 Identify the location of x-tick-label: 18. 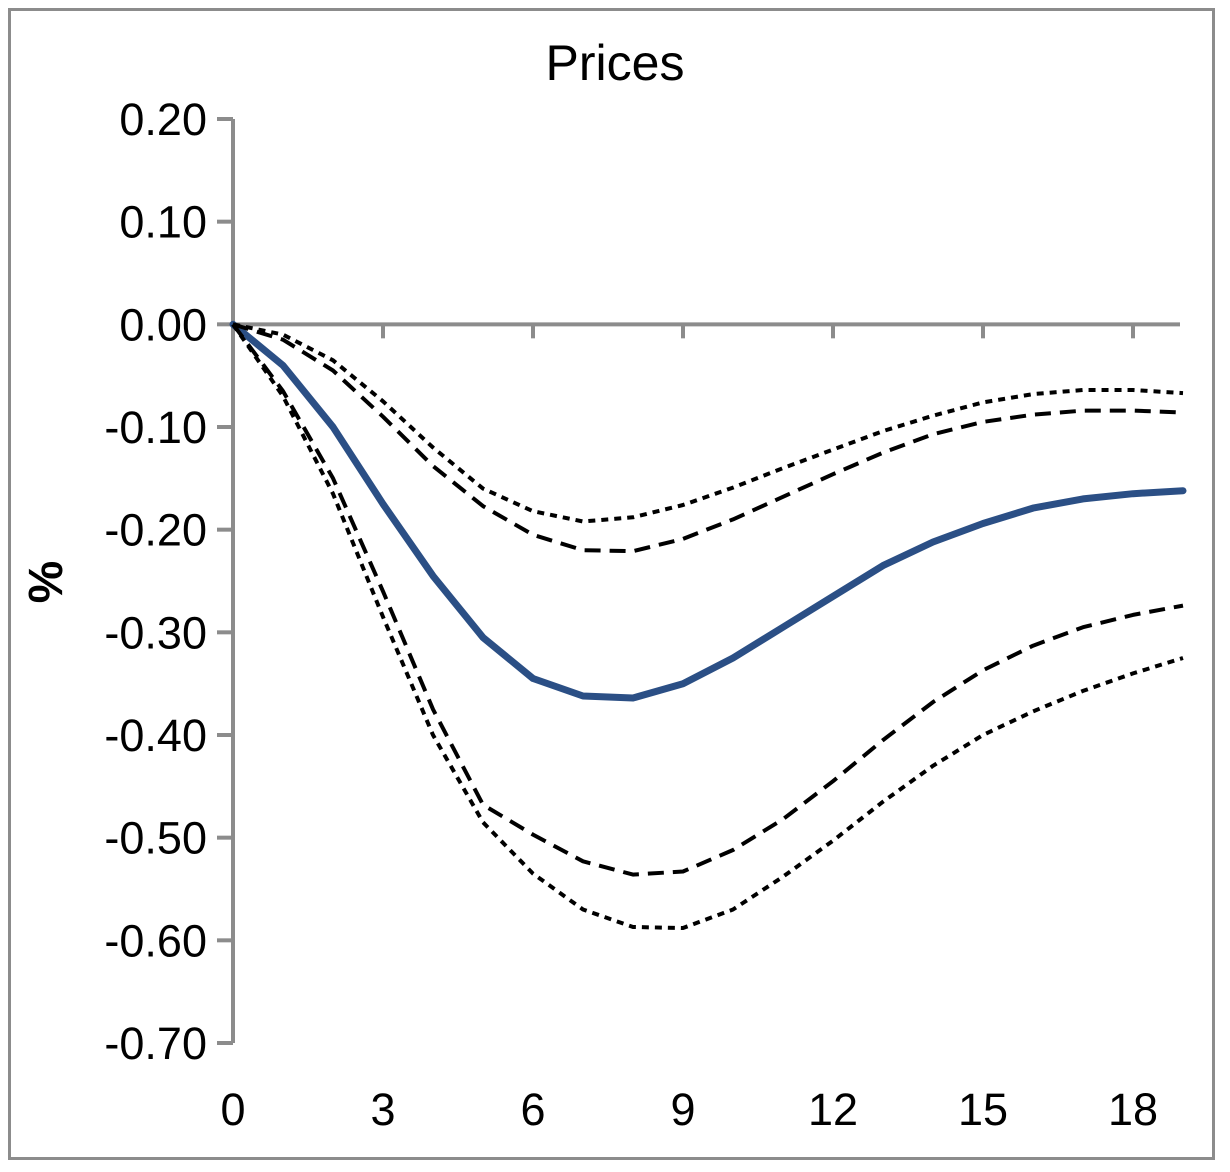
(1133, 1109).